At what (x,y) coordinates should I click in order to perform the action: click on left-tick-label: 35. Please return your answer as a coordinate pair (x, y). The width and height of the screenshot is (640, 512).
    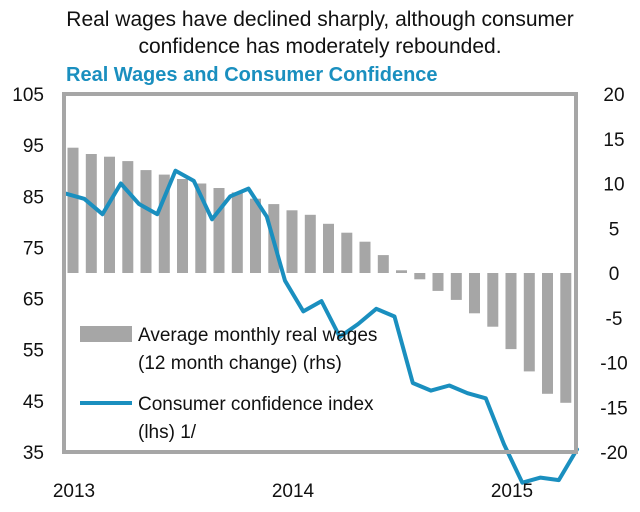
    Looking at the image, I should click on (33, 453).